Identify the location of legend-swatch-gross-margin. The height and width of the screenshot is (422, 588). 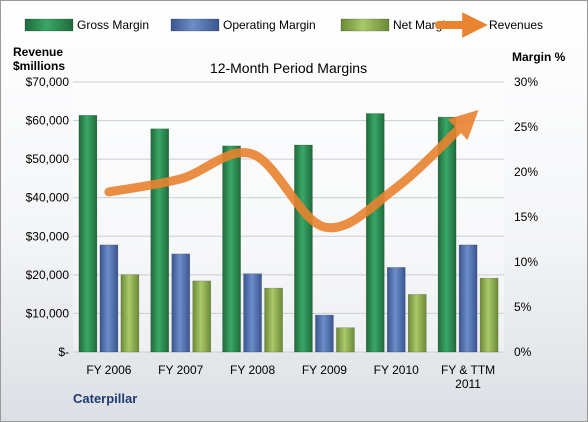
(49, 25).